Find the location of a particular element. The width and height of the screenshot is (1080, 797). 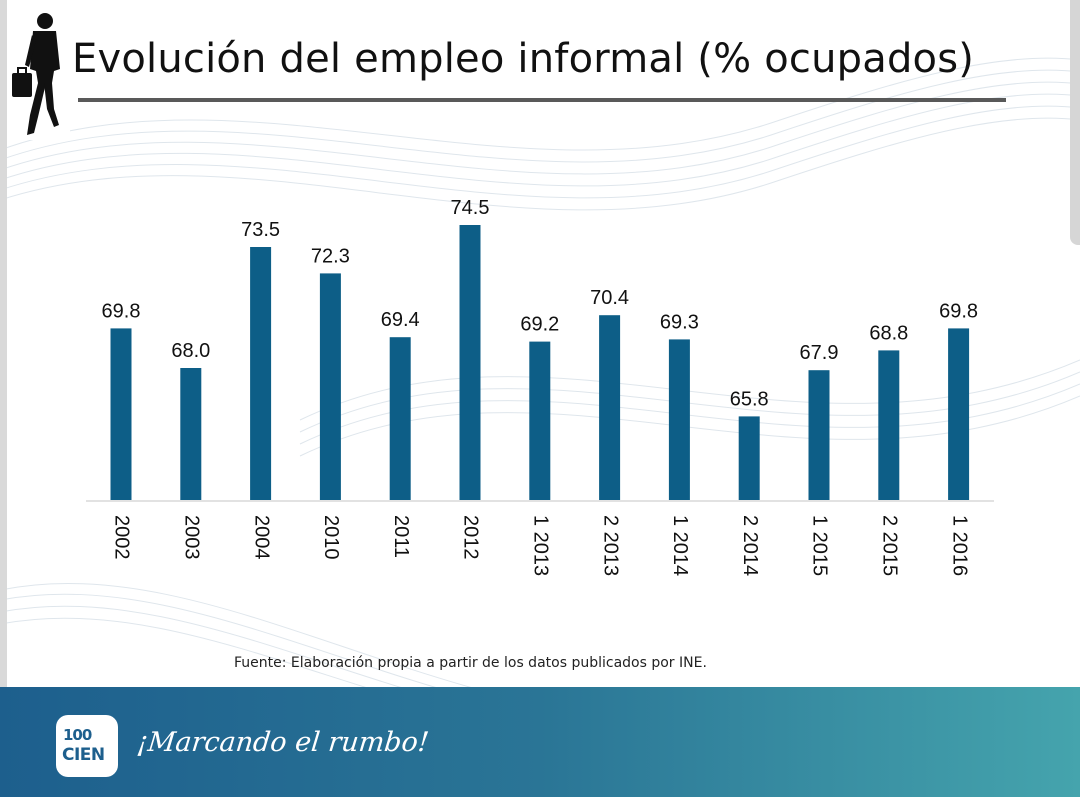

value-label-7: 70.4 is located at coordinates (609, 298).